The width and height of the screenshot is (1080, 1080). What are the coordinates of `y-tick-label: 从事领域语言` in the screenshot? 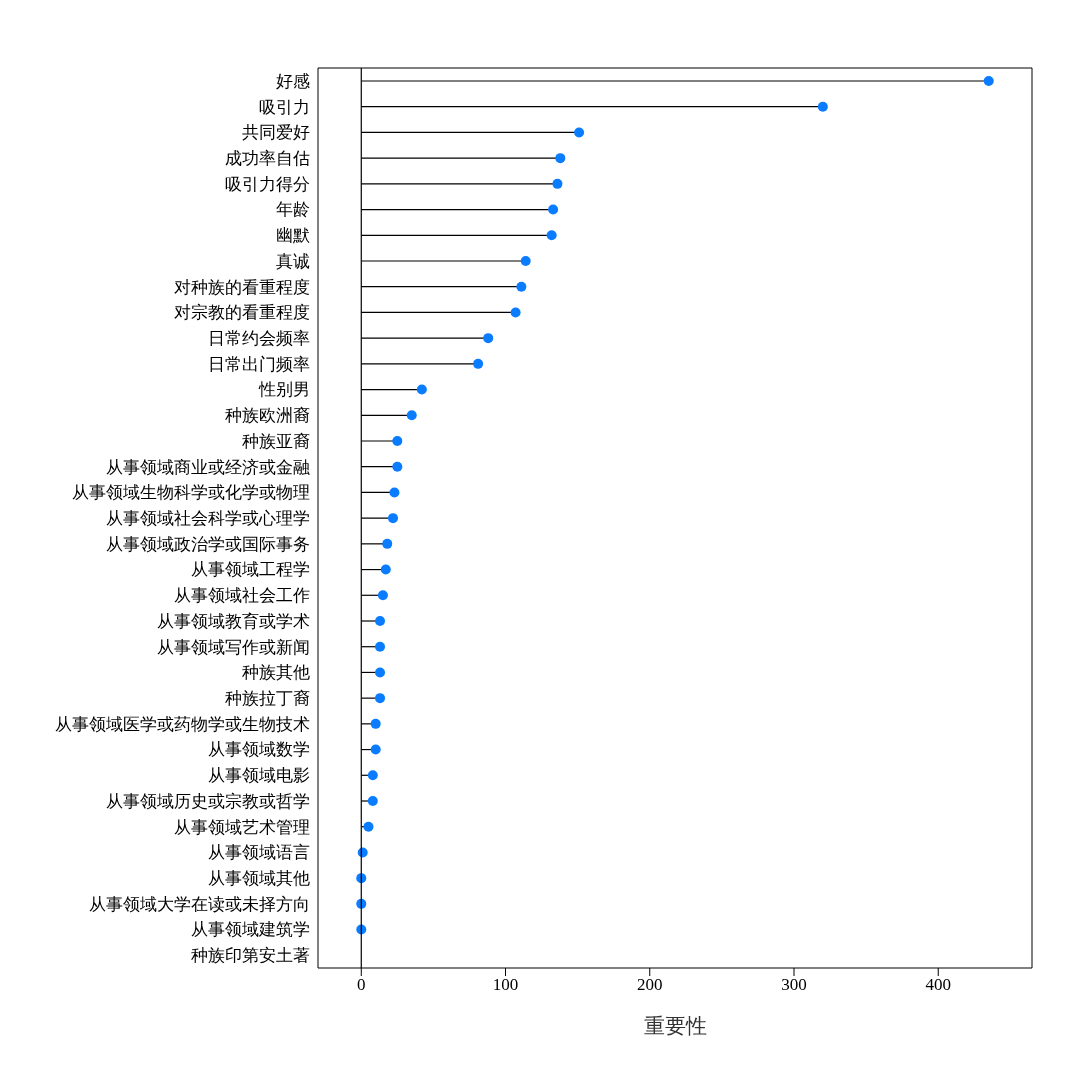 It's located at (259, 853).